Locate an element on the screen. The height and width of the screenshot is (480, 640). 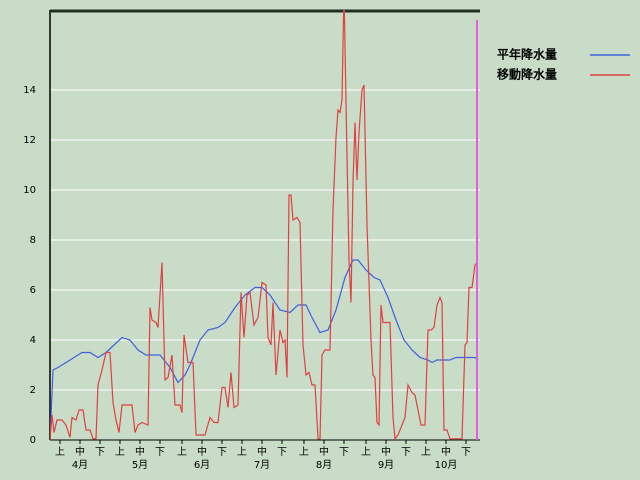
month-label: 4月 is located at coordinates (80, 465).